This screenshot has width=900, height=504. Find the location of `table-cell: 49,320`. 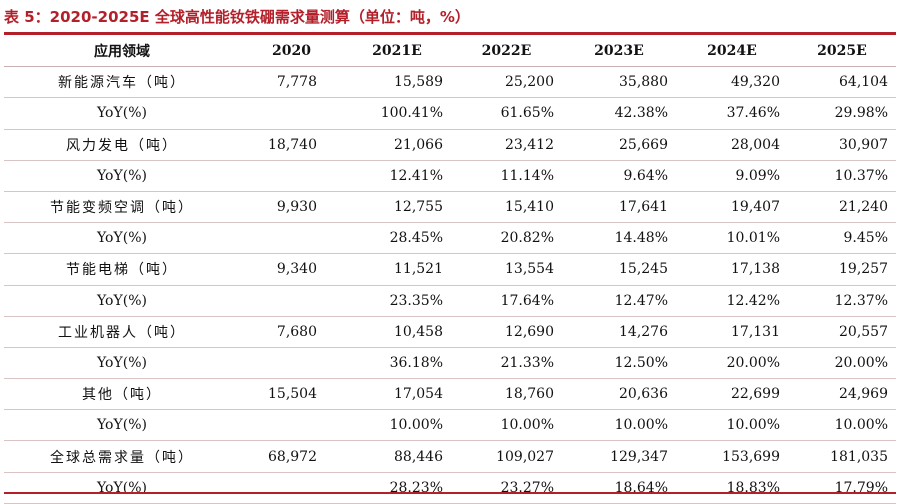

table-cell: 49,320 is located at coordinates (732, 82).